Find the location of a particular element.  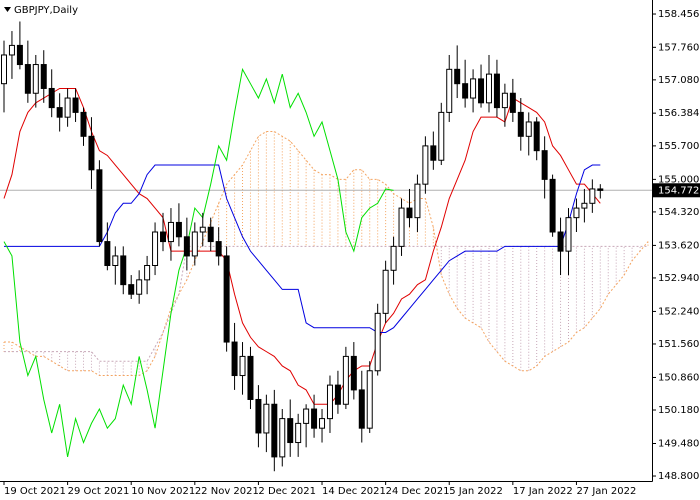

y-tick-label: 154.320 is located at coordinates (678, 212).